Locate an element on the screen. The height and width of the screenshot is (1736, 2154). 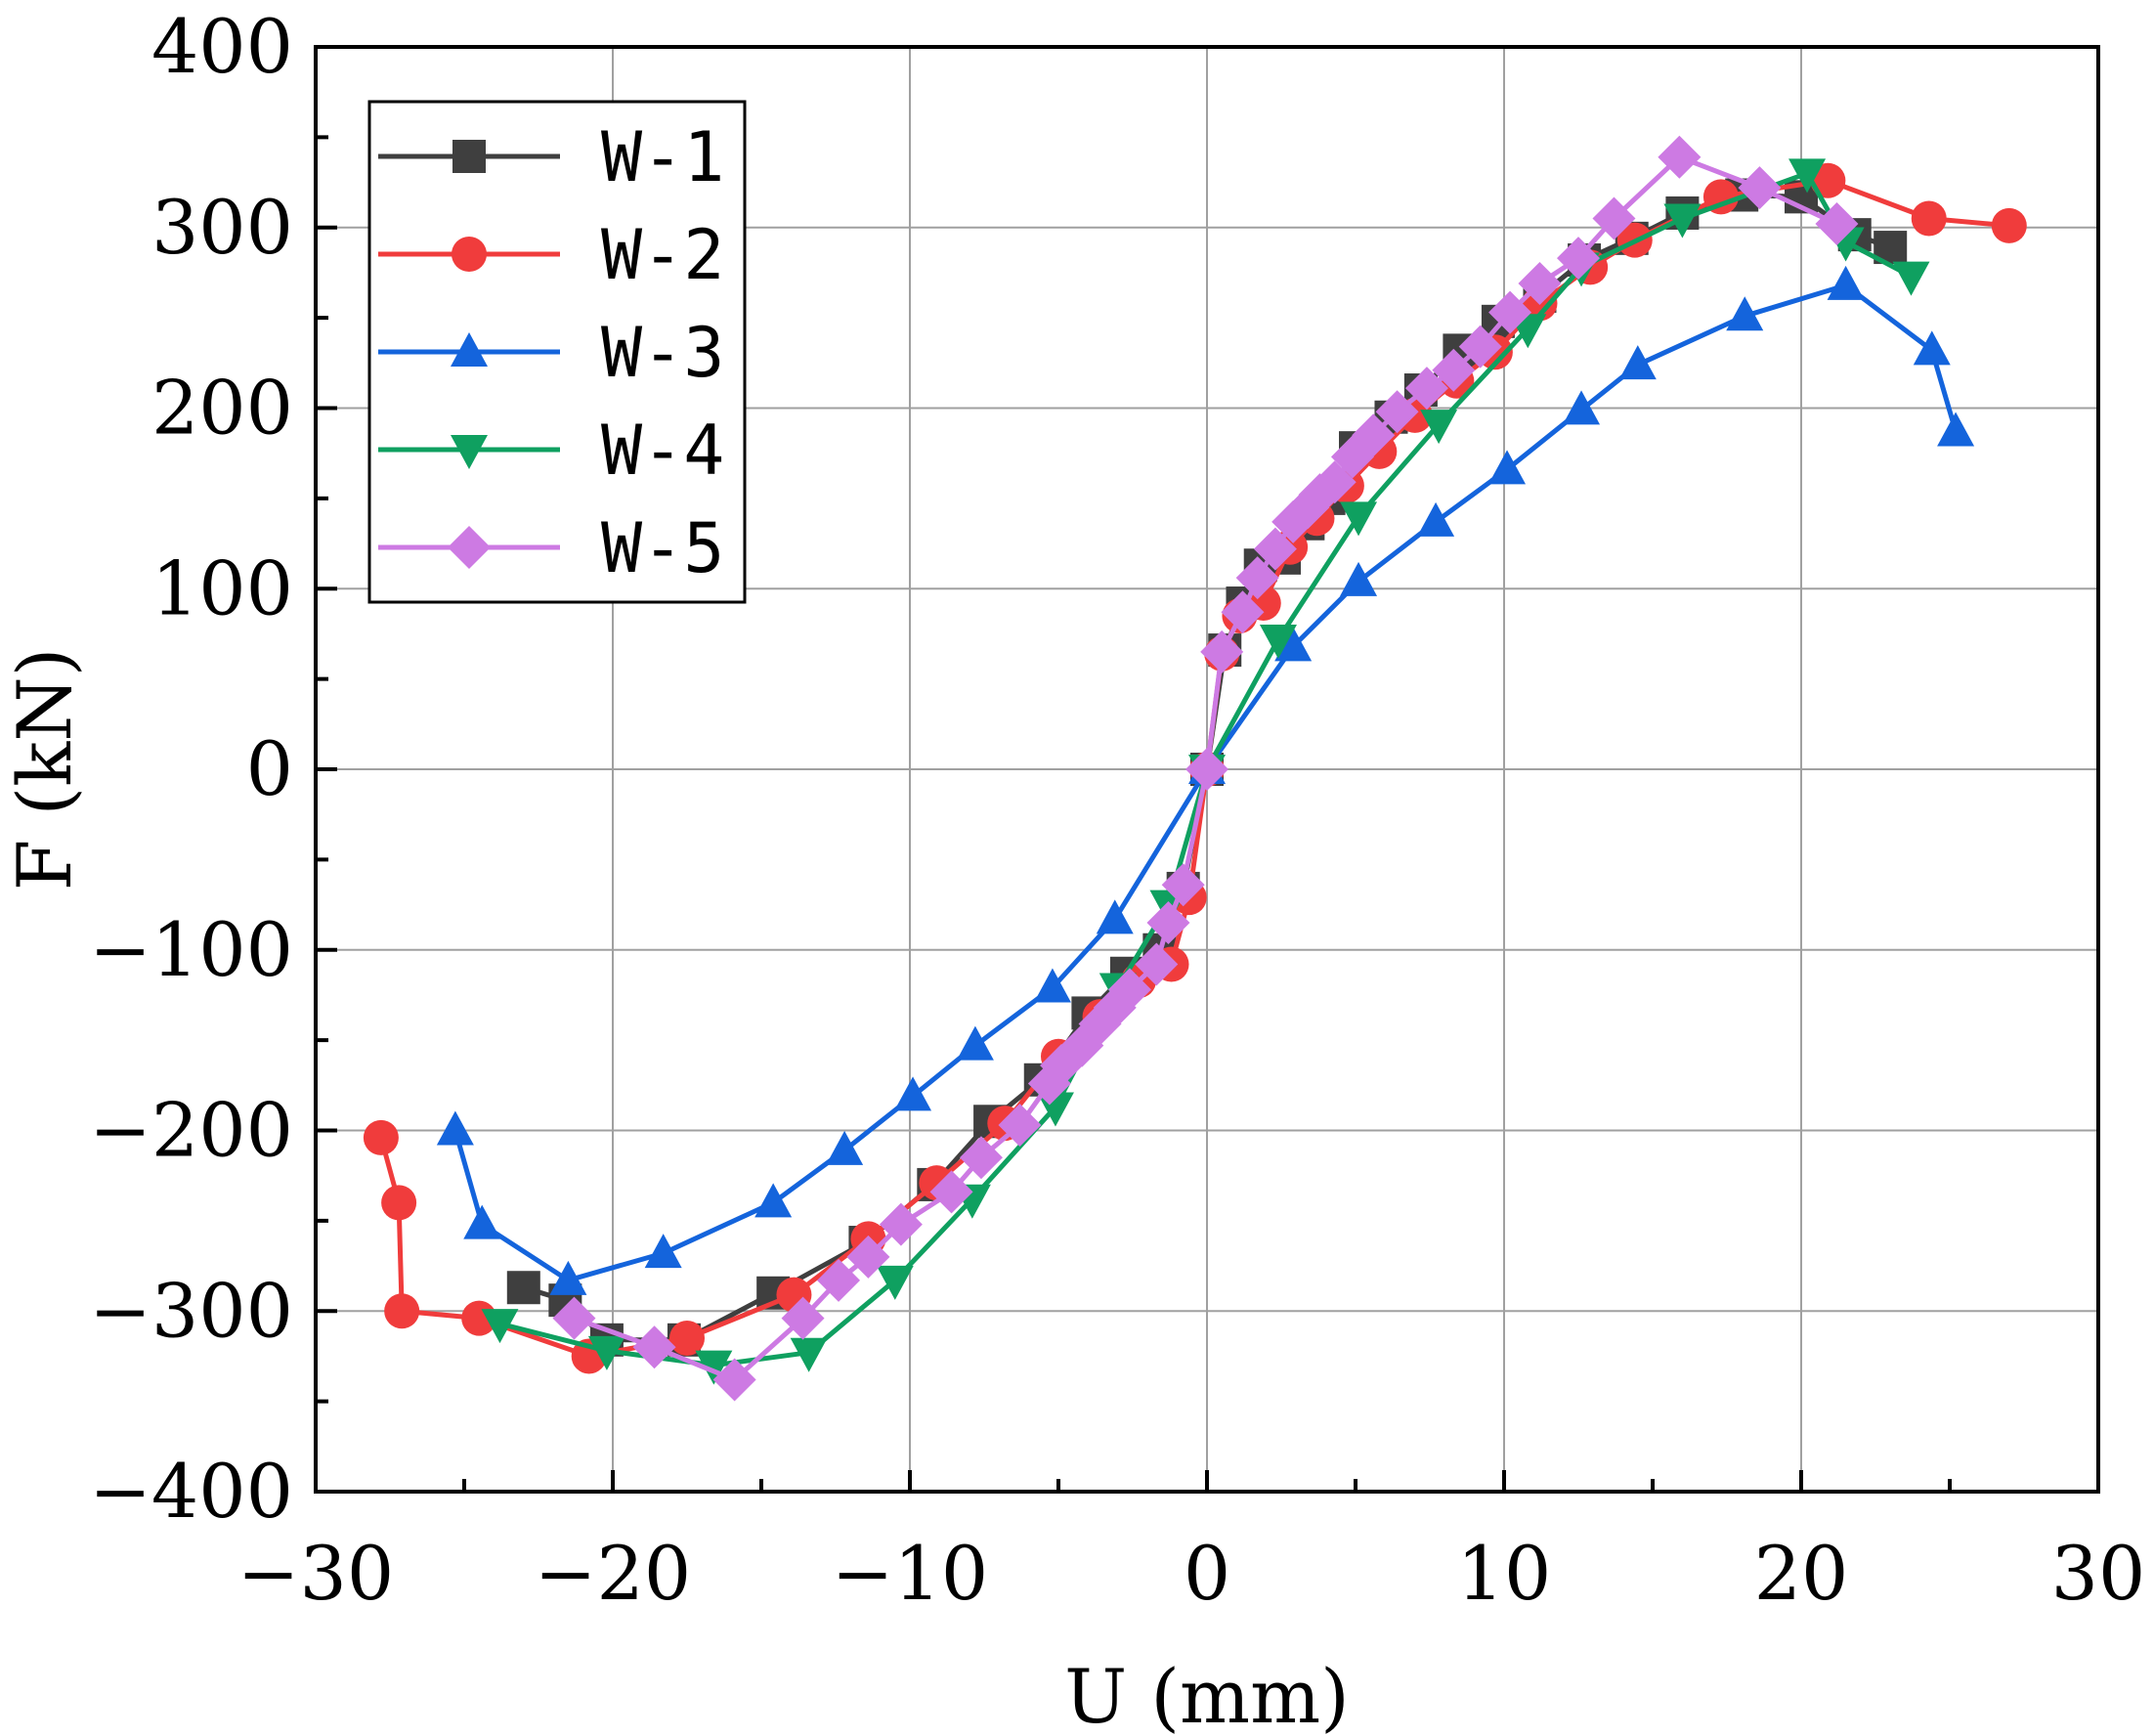
x-tick-label: 10 is located at coordinates (1504, 1573).